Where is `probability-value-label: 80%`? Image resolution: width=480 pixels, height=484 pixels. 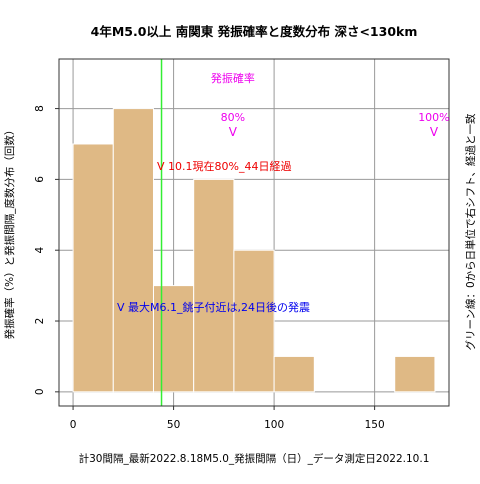 probability-value-label: 80% is located at coordinates (233, 117).